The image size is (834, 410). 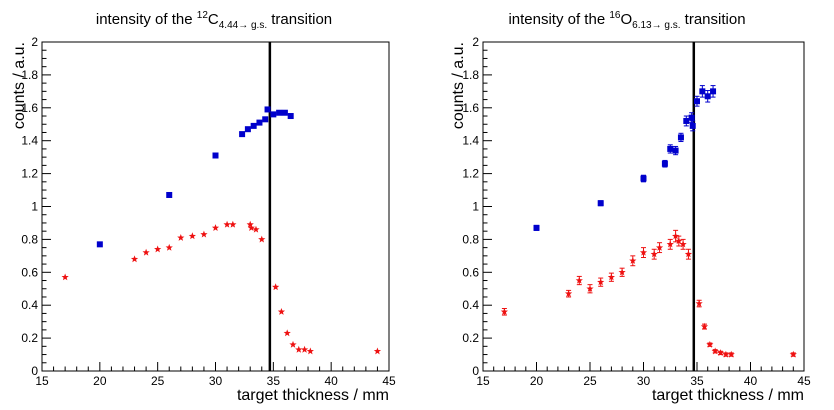 What do you see at coordinates (656, 25) in the screenshot?
I see `chart-title-sub: 6.13→ g.s.` at bounding box center [656, 25].